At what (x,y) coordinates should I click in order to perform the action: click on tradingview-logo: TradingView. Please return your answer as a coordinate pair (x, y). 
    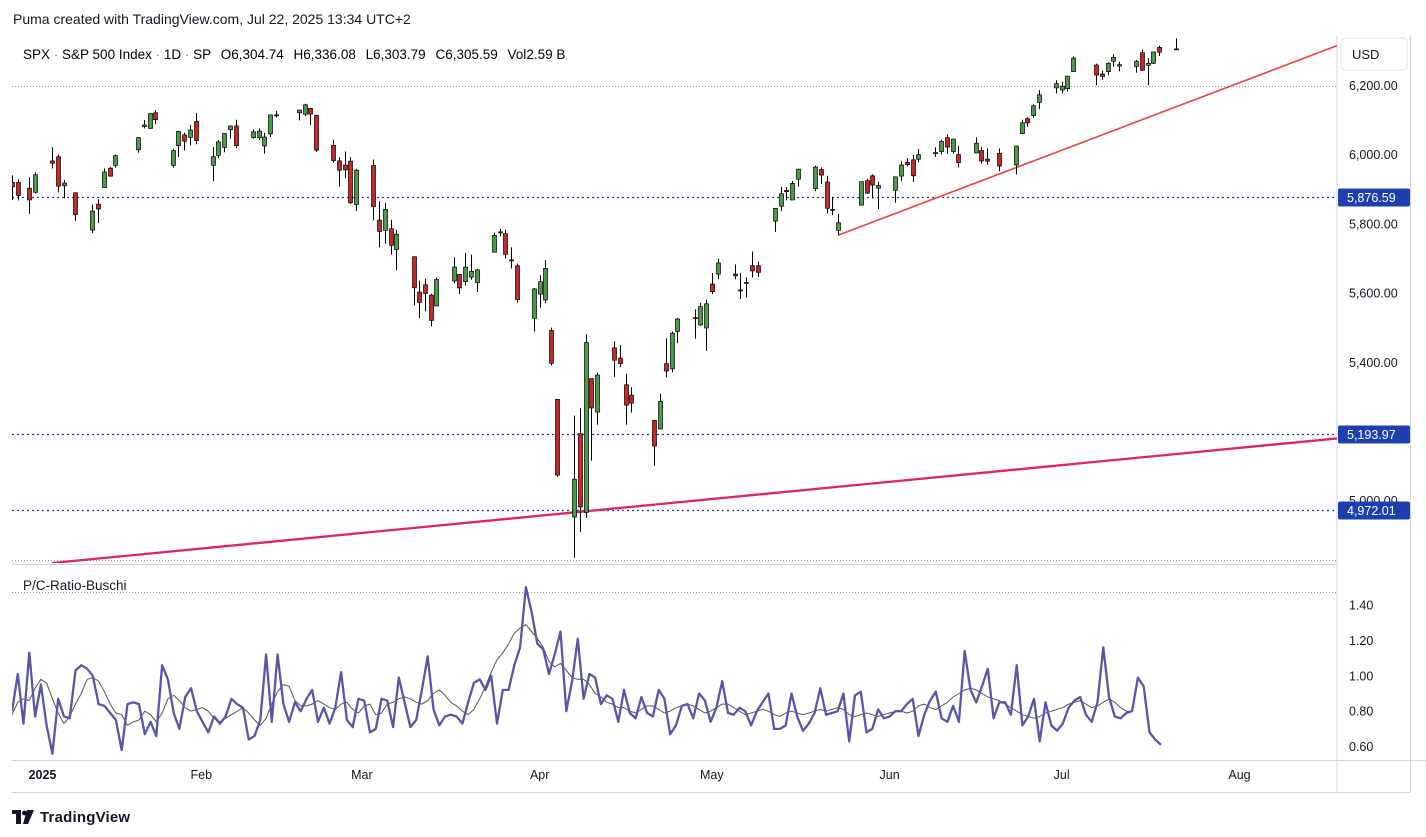
    Looking at the image, I should click on (71, 817).